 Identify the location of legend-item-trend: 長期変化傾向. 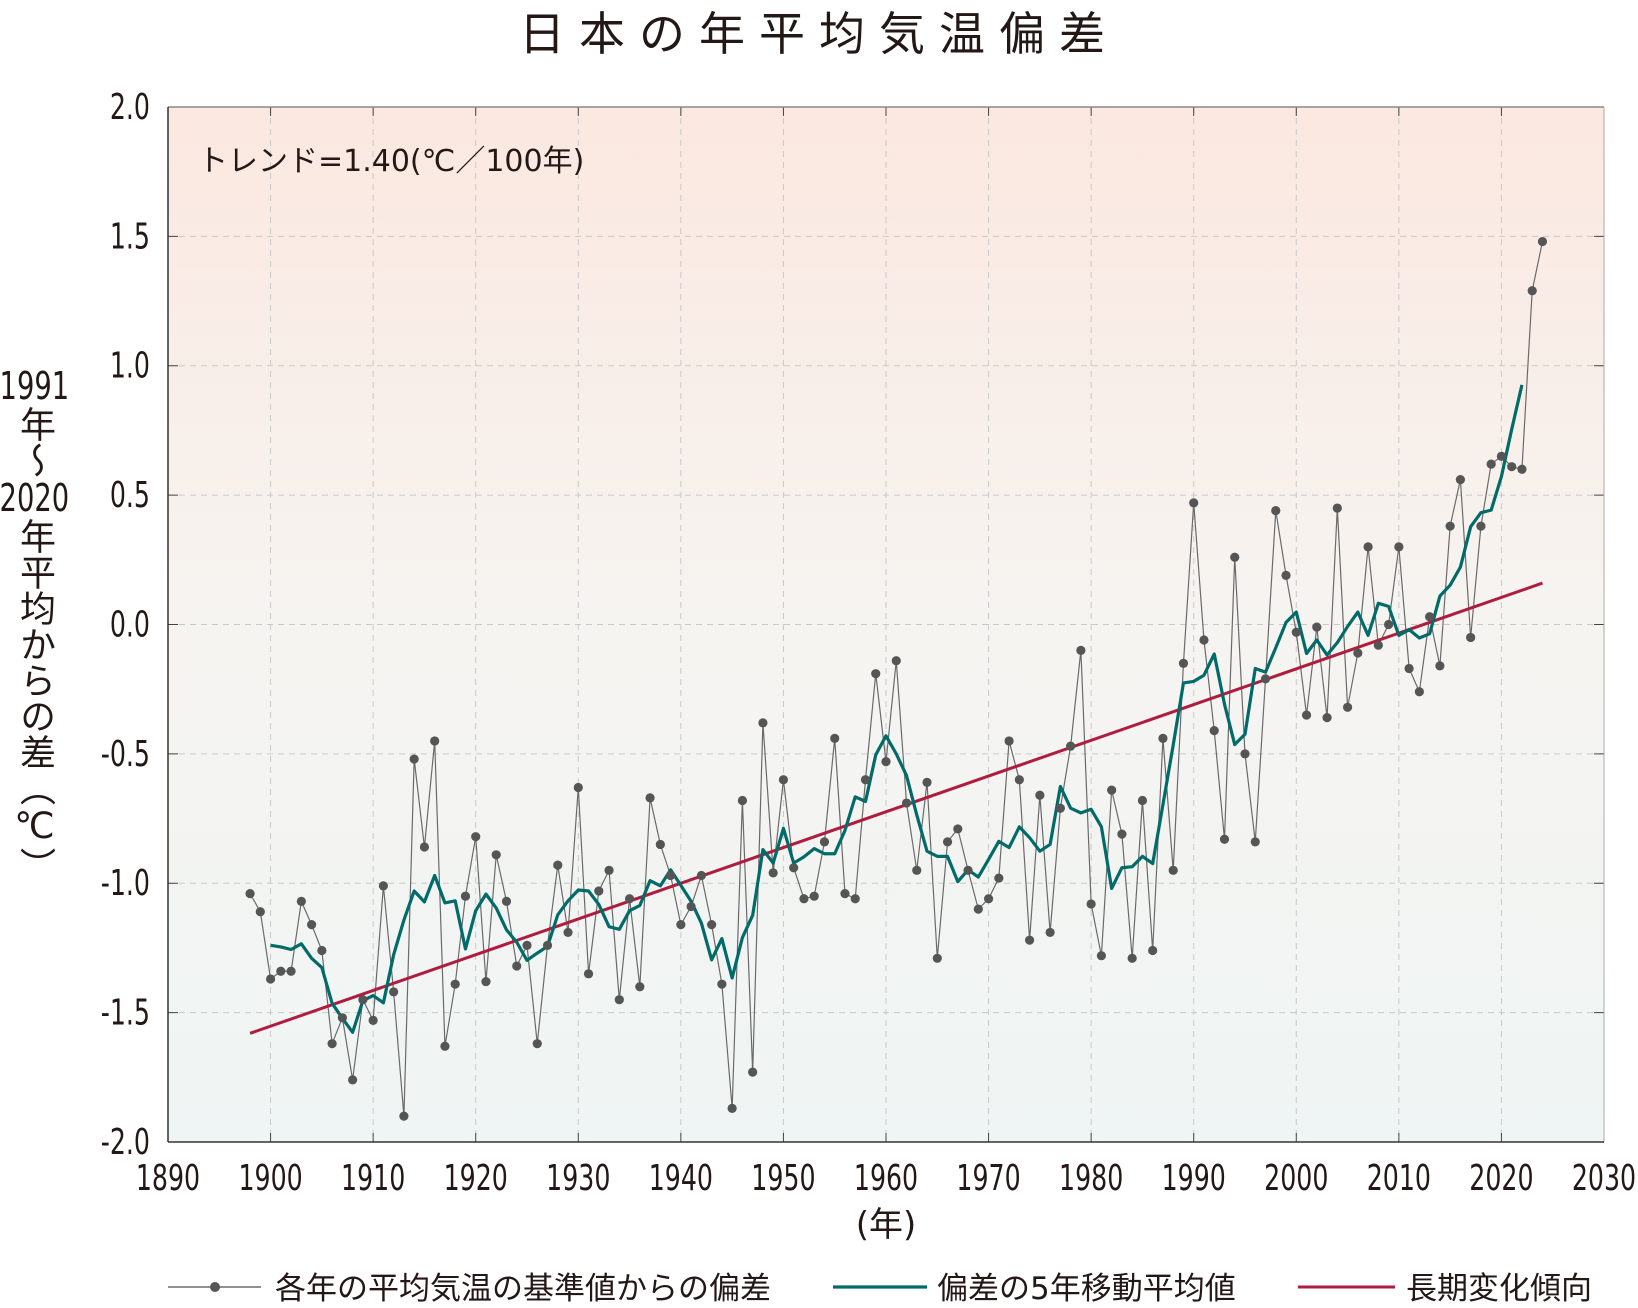
(1499, 1289).